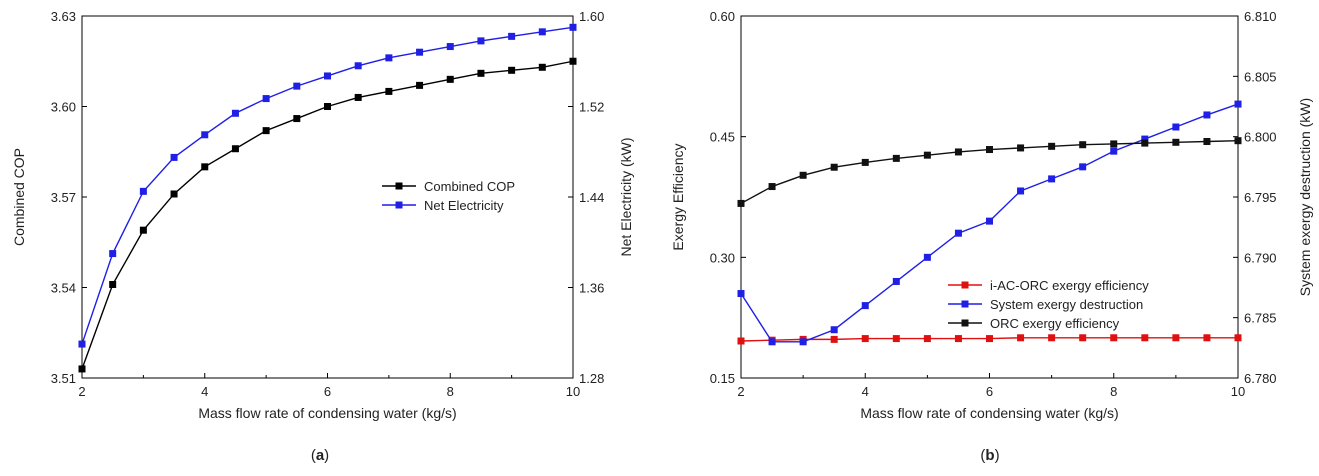 This screenshot has height=476, width=1319. I want to click on y-left-tick-label: 0.15, so click(722, 378).